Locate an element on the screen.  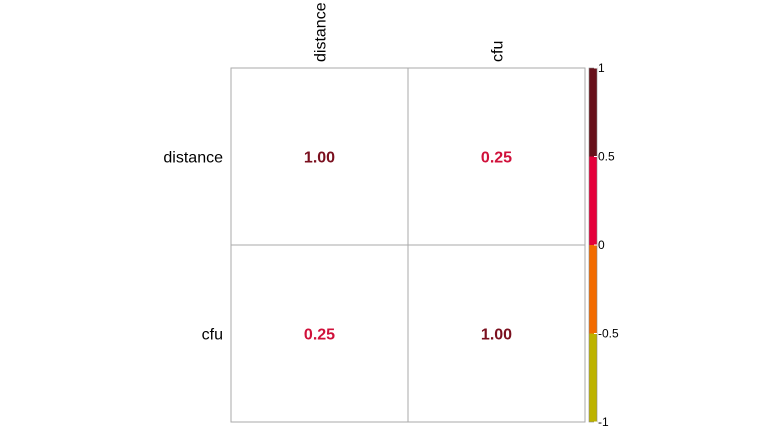
column-label: cfu is located at coordinates (498, 51).